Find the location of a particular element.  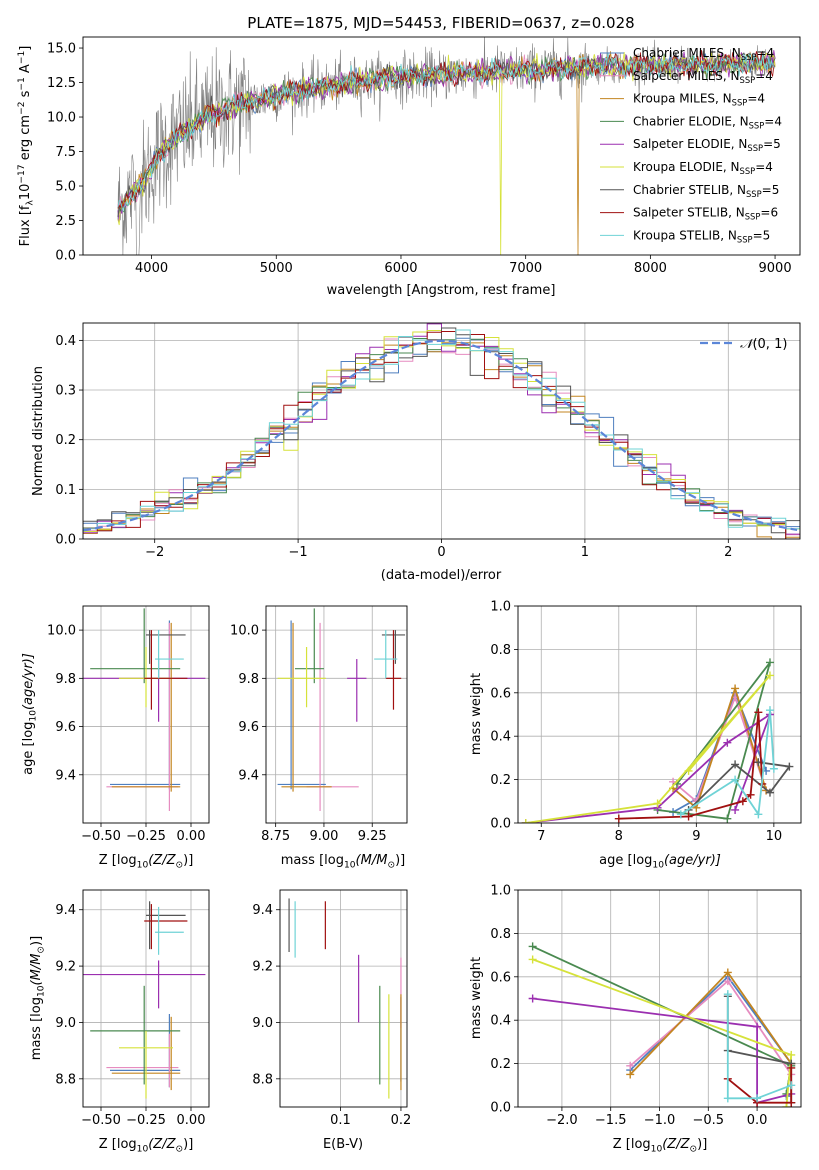

legend-entry-part: Kroupa ELODIE, N is located at coordinates (686, 167).